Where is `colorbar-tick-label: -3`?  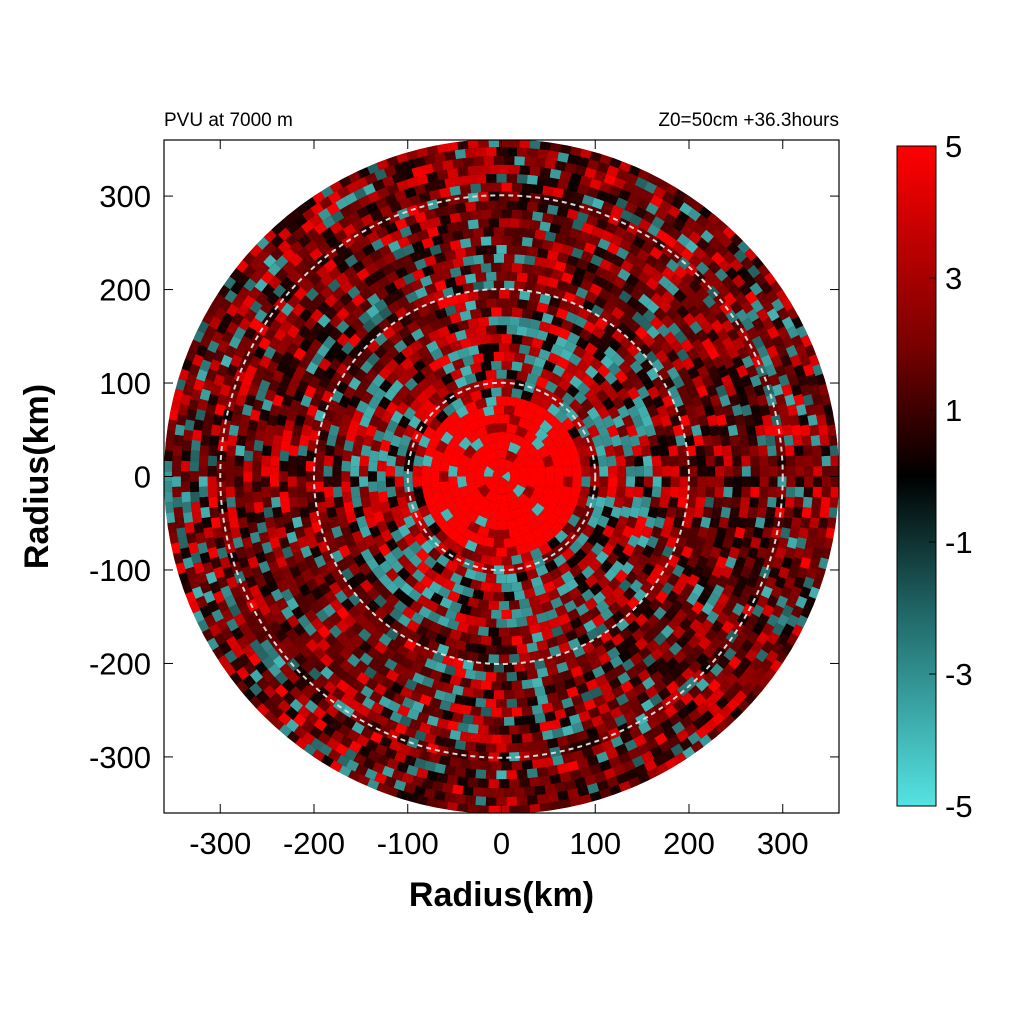 colorbar-tick-label: -3 is located at coordinates (959, 674).